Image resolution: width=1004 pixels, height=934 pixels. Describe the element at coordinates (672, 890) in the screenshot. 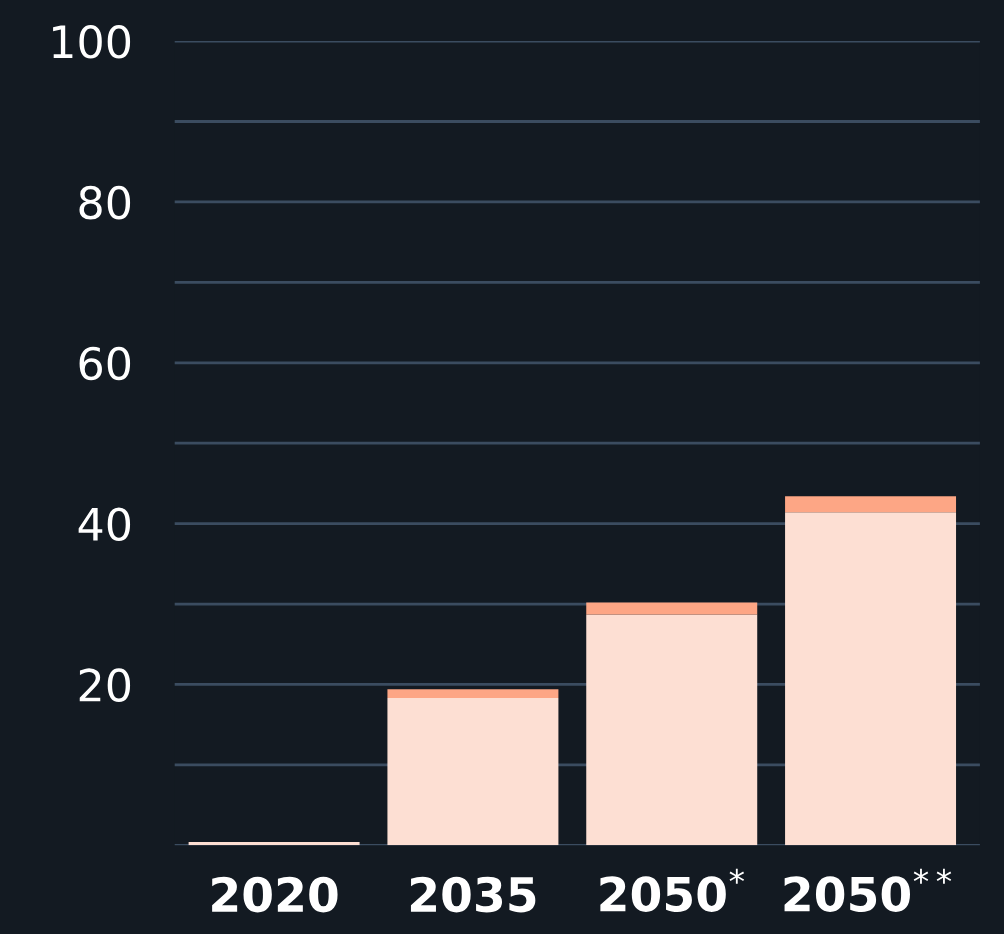

I see `x-tick-label: 2050$^{*}$` at that location.